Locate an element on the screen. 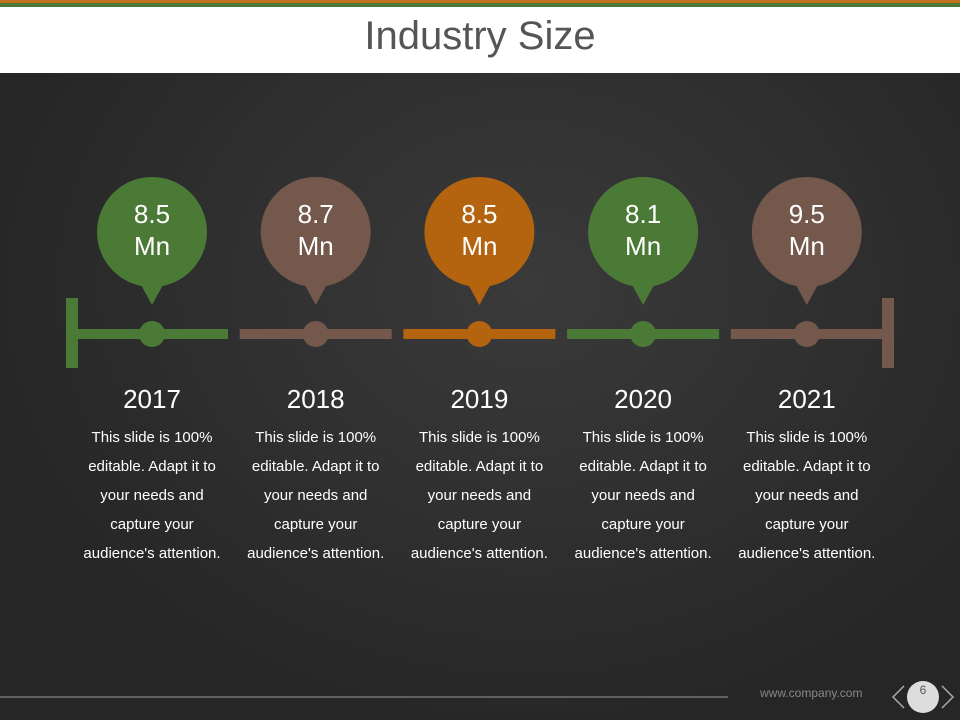 The image size is (960, 720). value-box: 8.7 Mn is located at coordinates (316, 230).